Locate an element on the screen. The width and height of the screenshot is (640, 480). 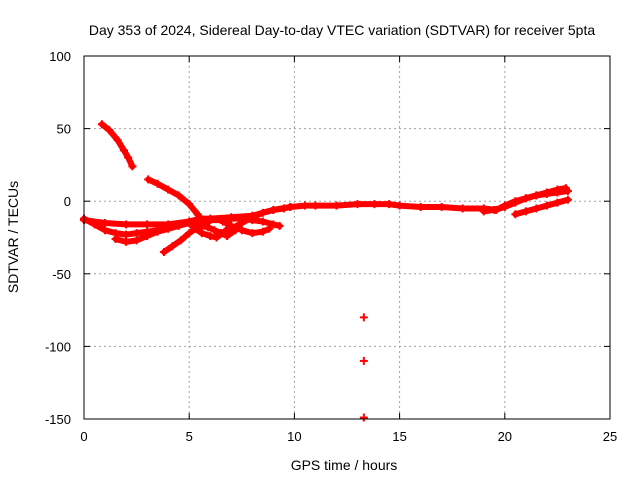
x-axis-label: GPS time / hours is located at coordinates (344, 465).